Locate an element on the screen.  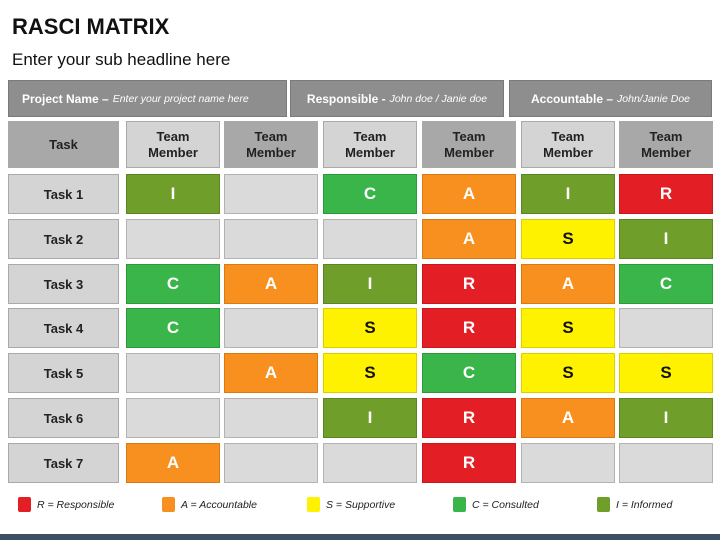
project-name-value: Enter your project name here is located at coordinates (180, 98).